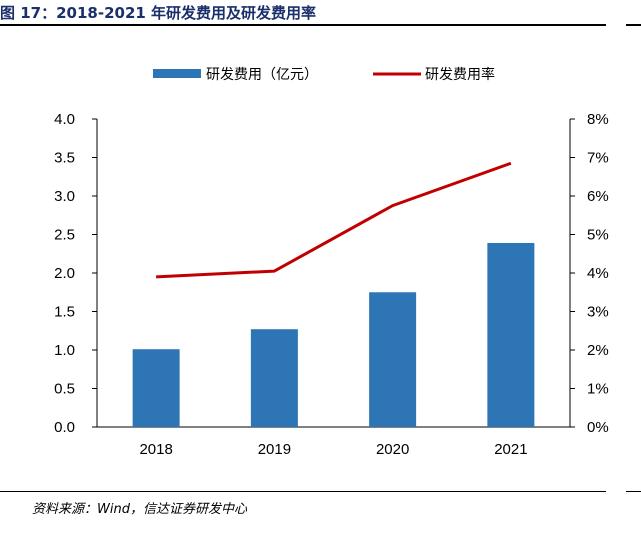  Describe the element at coordinates (76, 273) in the screenshot. I see `left-axis: 0.0 0.5 1.0 1.5 2.0 2.5 3.0 3.5 4.0` at that location.